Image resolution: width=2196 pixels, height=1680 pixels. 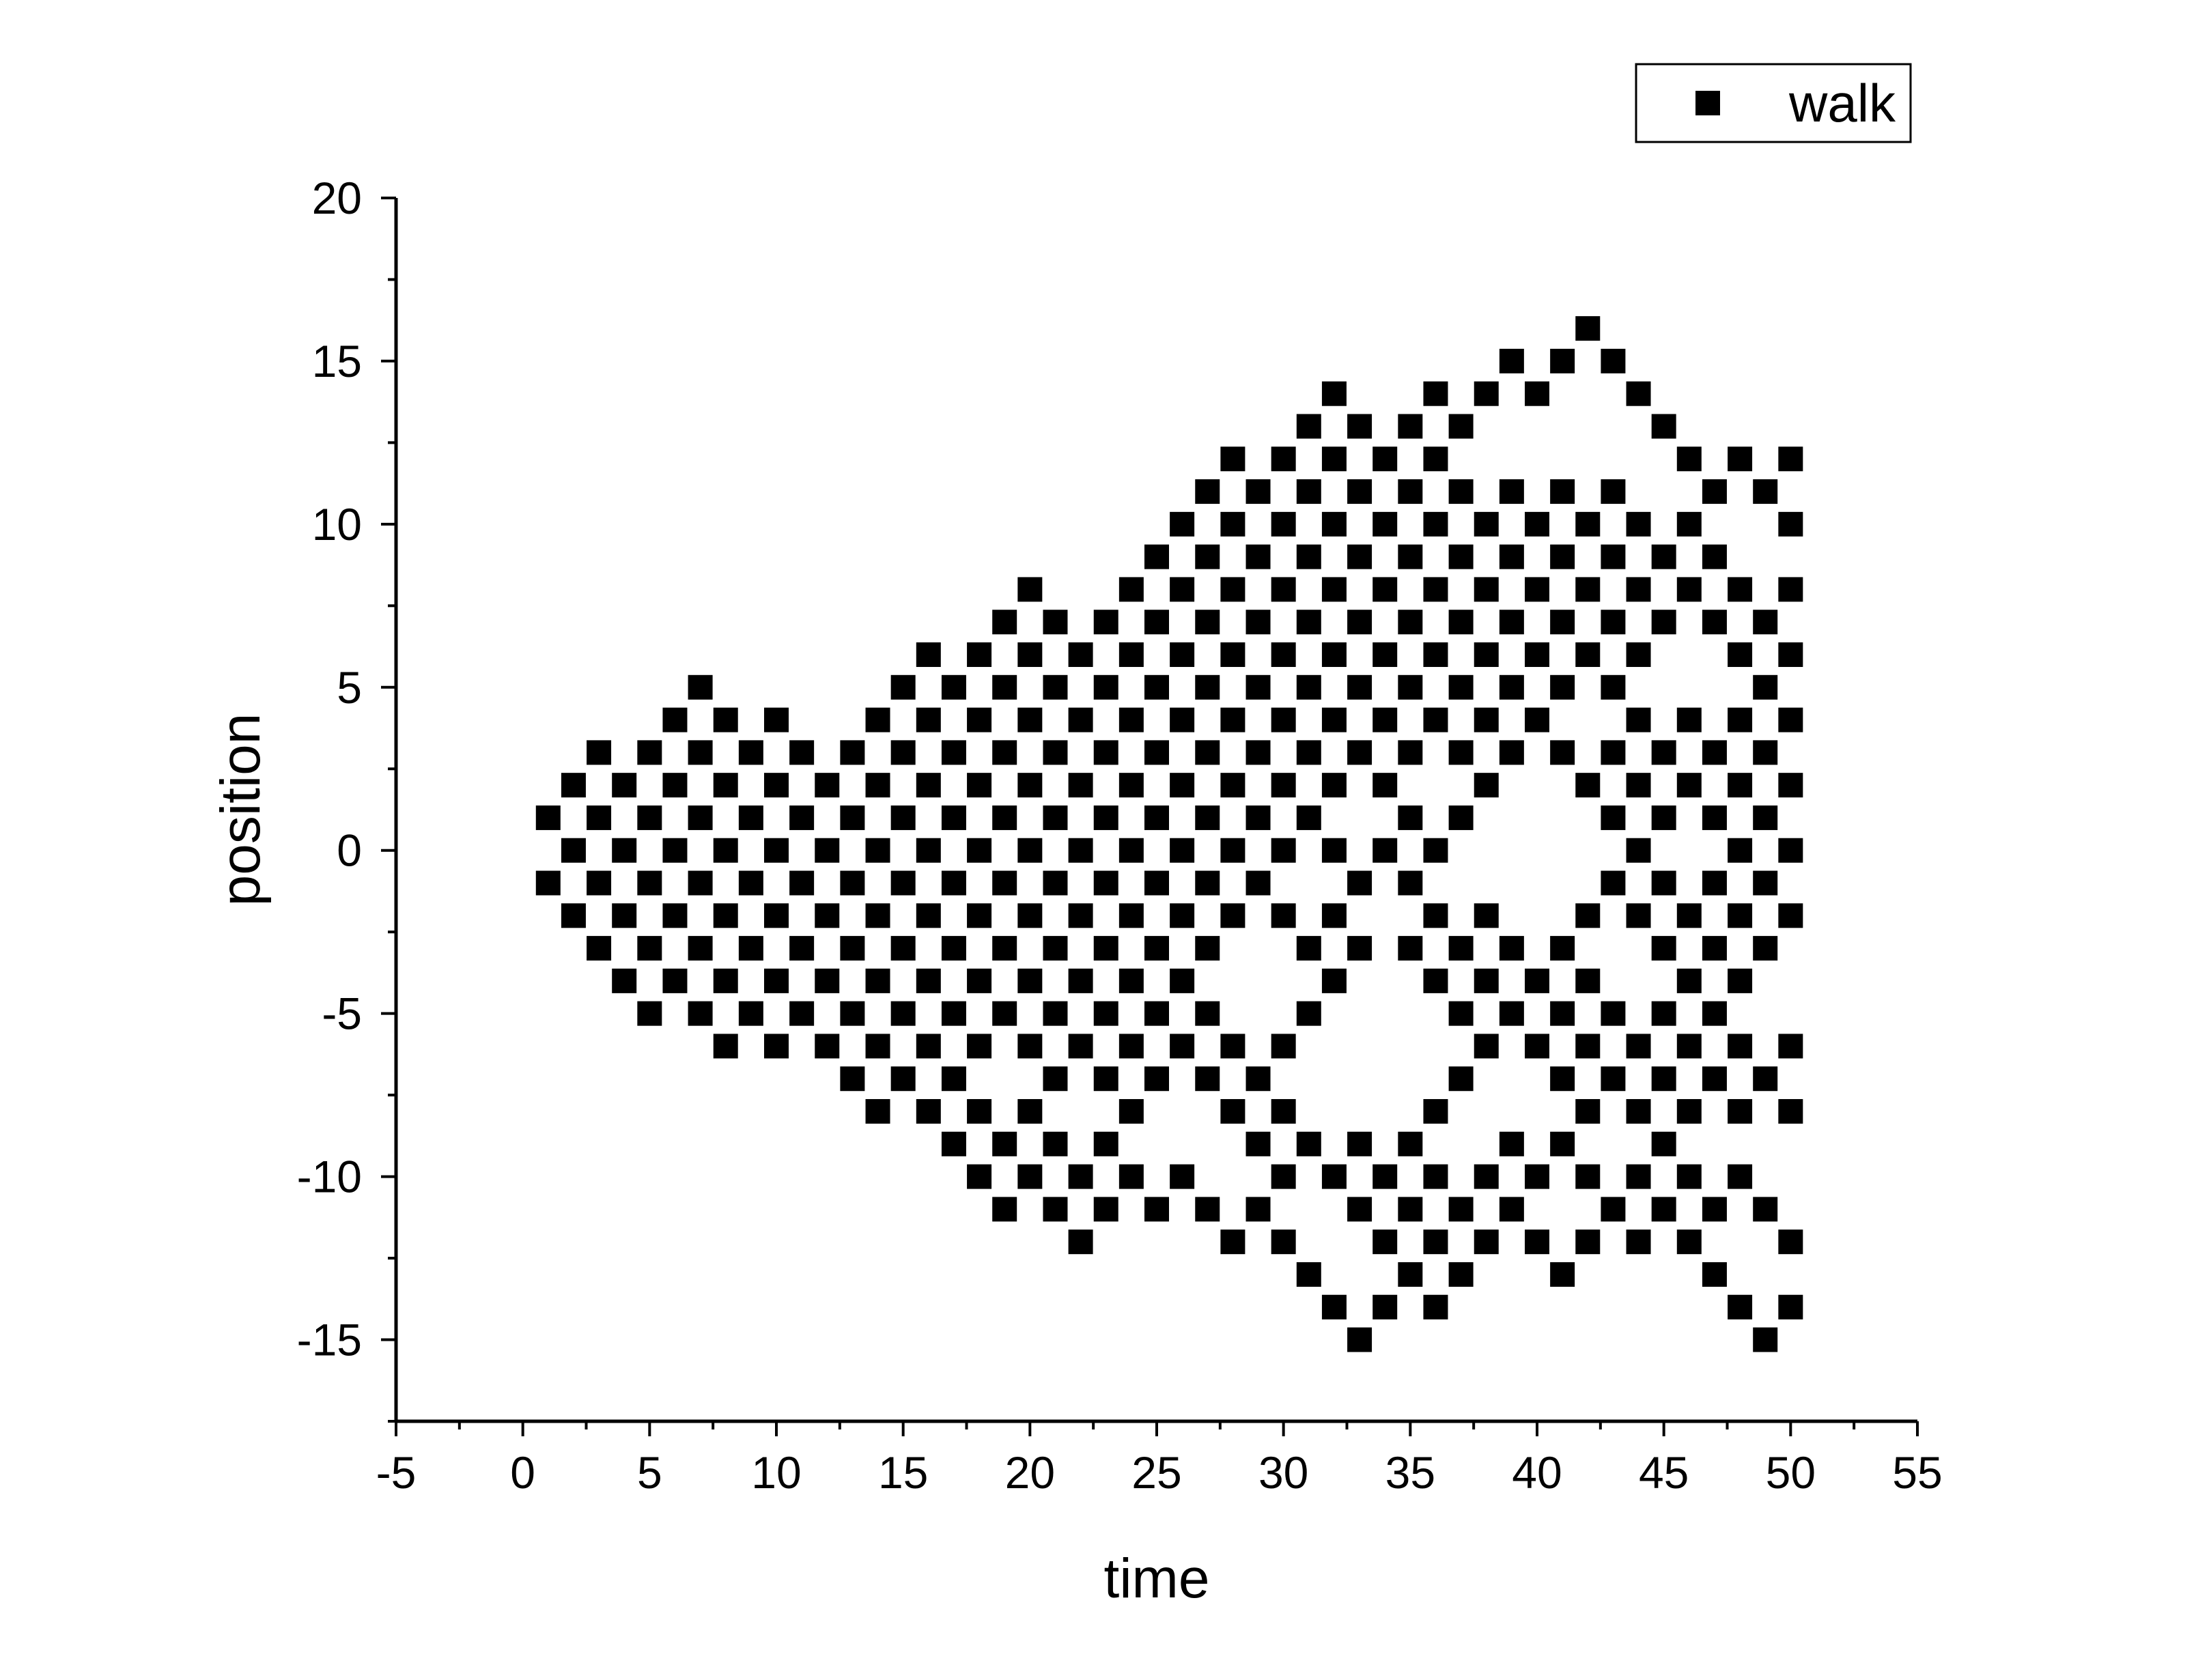 What do you see at coordinates (329, 769) in the screenshot?
I see `y-tick-labels: -15 -10 -5 0 5 10 15 20` at bounding box center [329, 769].